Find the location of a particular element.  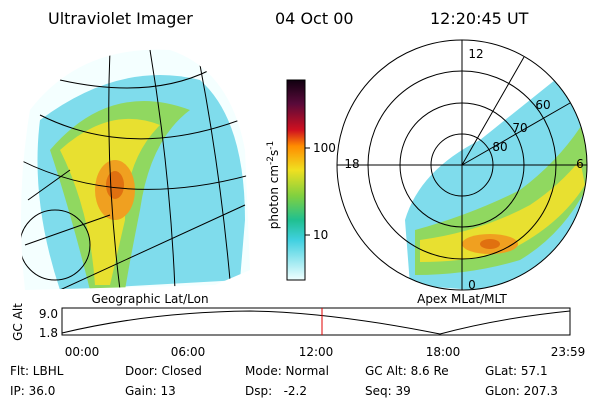

lat-label: 80 is located at coordinates (499, 147).